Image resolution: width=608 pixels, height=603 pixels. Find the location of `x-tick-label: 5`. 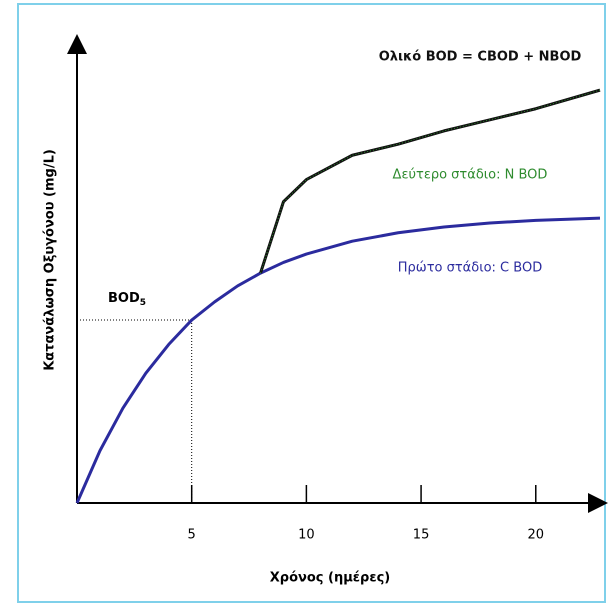

x-tick-label: 5 is located at coordinates (192, 535).